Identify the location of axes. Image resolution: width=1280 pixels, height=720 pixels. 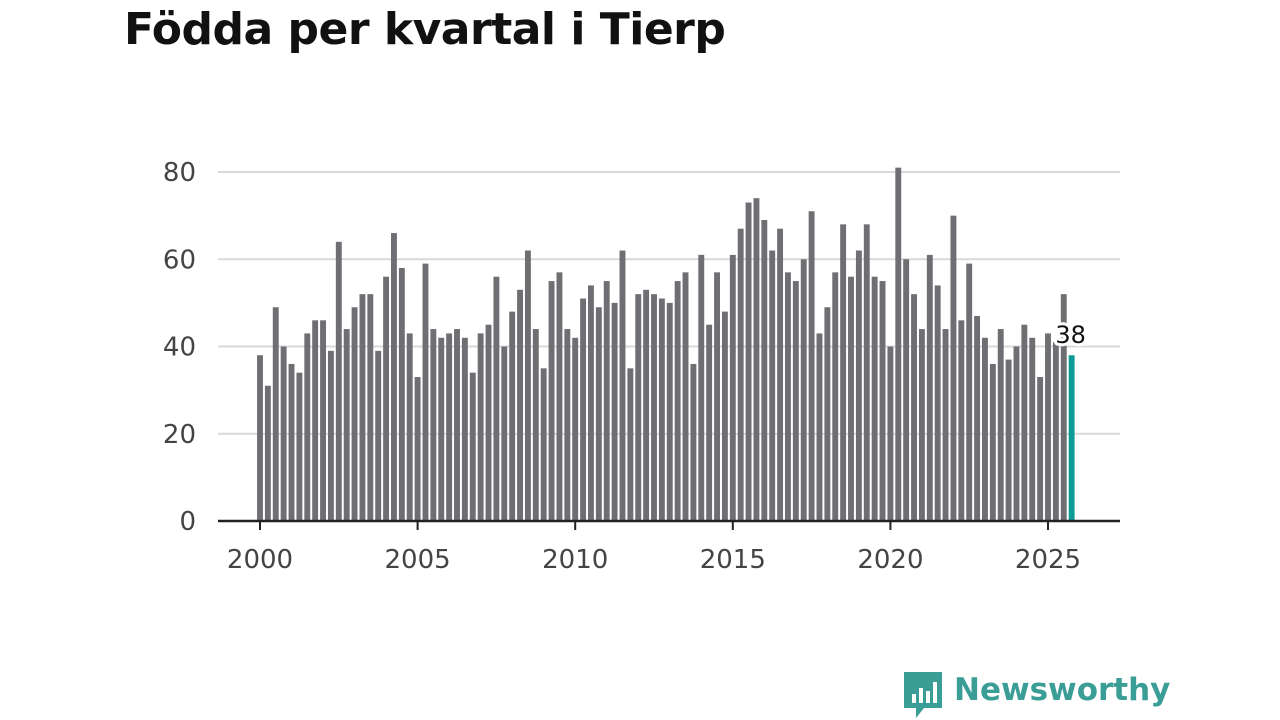
(669, 524).